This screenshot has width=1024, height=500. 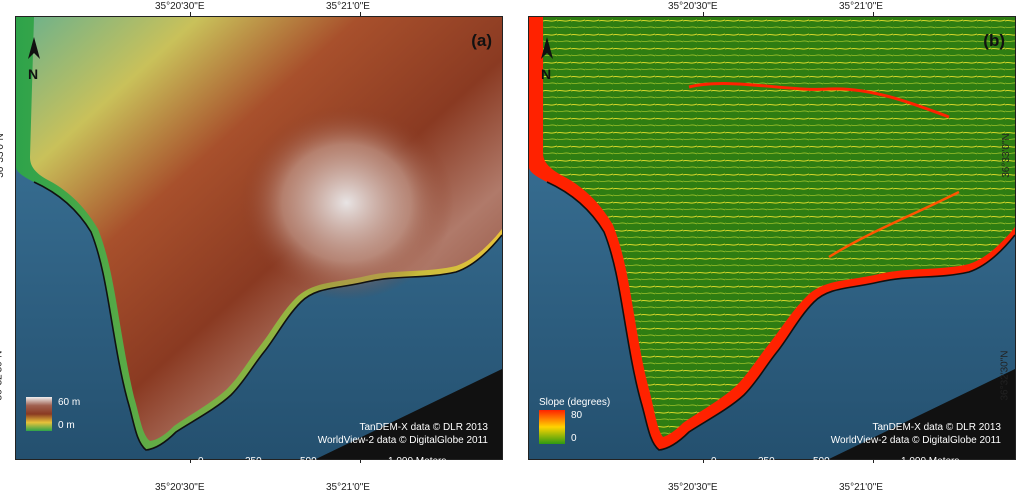 I want to click on panel-label-b: (b), so click(x=994, y=40).